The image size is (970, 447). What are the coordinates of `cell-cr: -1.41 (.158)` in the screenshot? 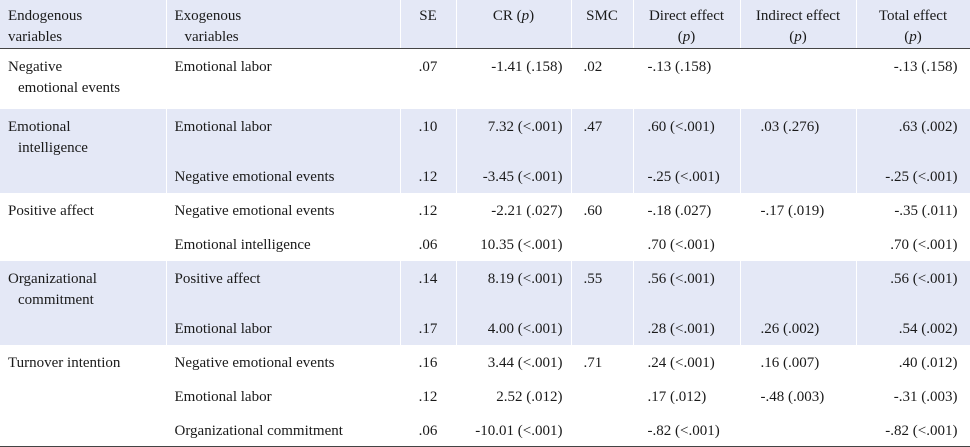 It's located at (514, 78).